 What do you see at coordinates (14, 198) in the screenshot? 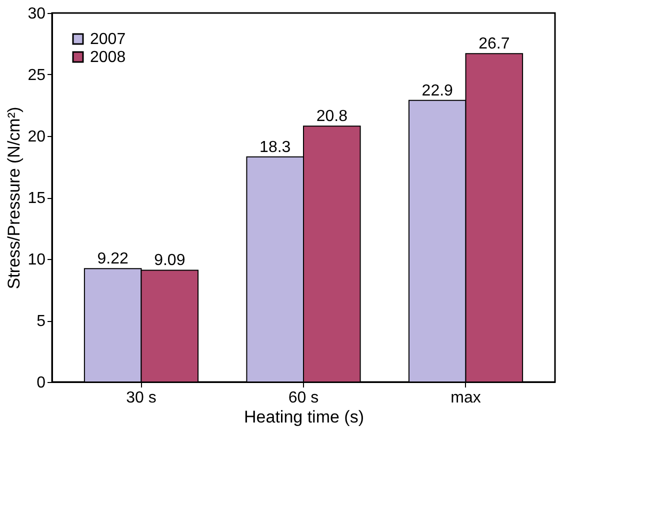
I see `y-axis-title: Stress/Pressure (N/cm²)` at bounding box center [14, 198].